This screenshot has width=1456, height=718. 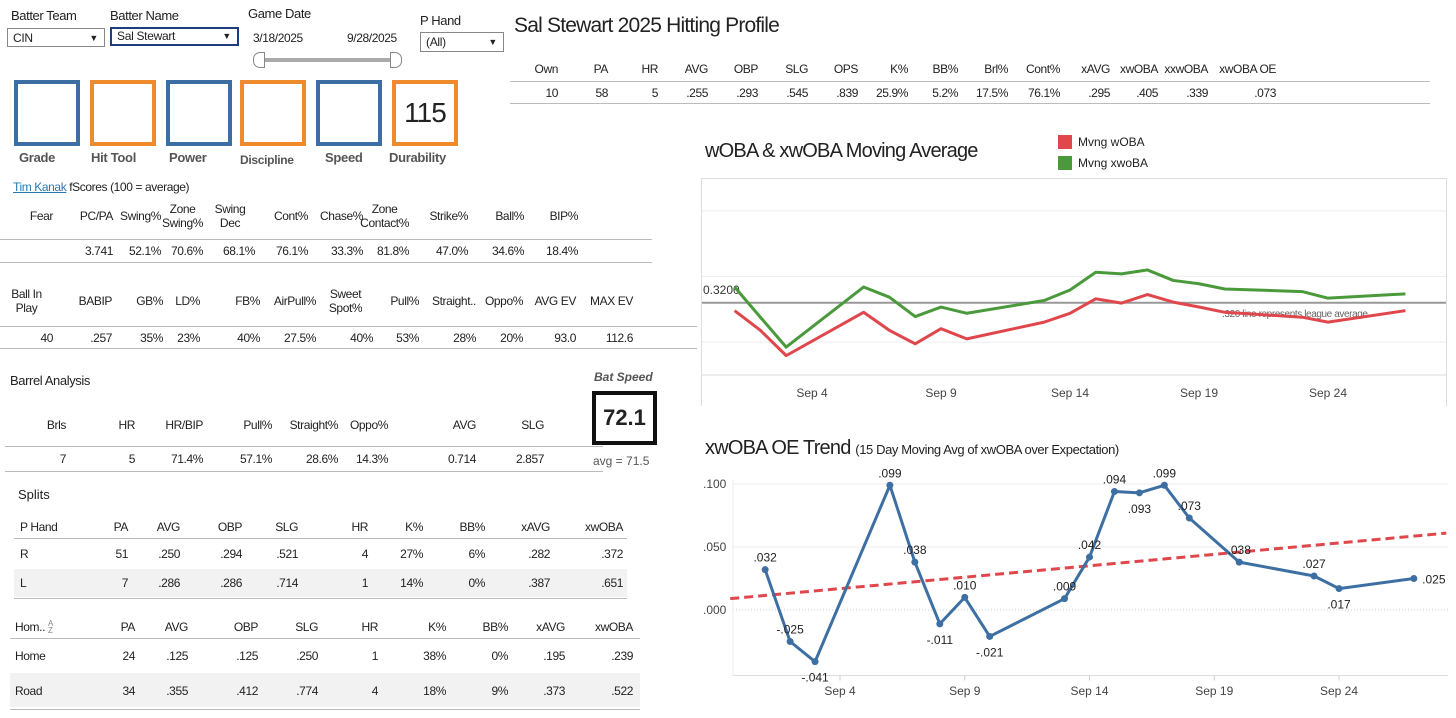 I want to click on game-date-label: Game Date, so click(x=279, y=13).